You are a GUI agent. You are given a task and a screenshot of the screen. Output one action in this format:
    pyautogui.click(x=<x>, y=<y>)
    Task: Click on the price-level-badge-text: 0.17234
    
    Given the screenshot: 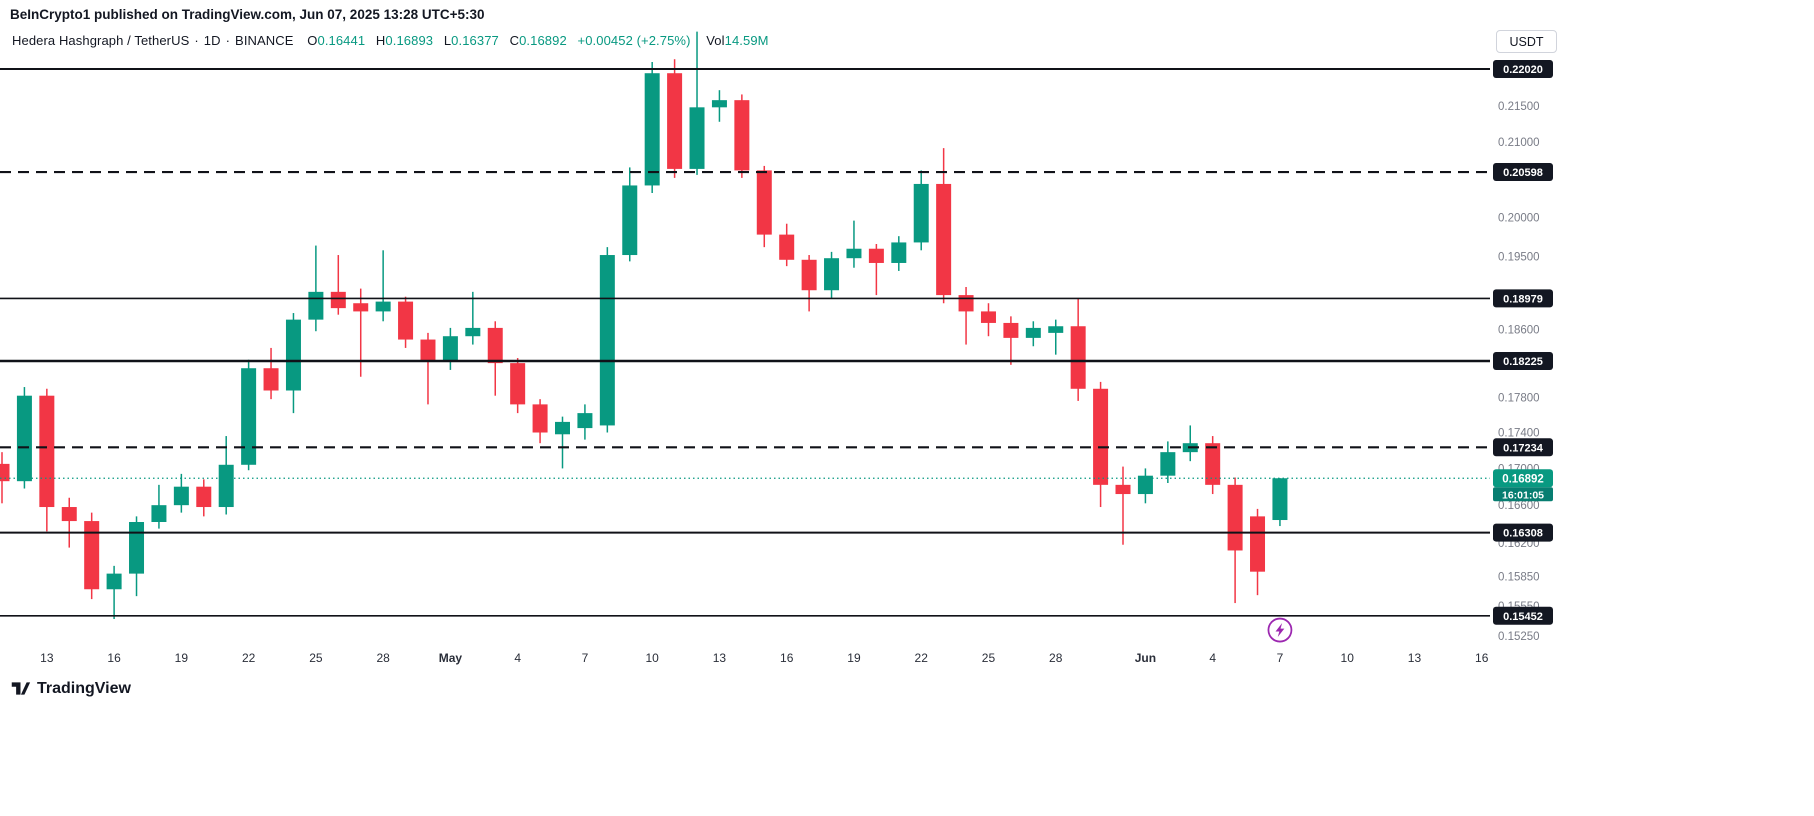 What is the action you would take?
    pyautogui.click(x=1523, y=448)
    